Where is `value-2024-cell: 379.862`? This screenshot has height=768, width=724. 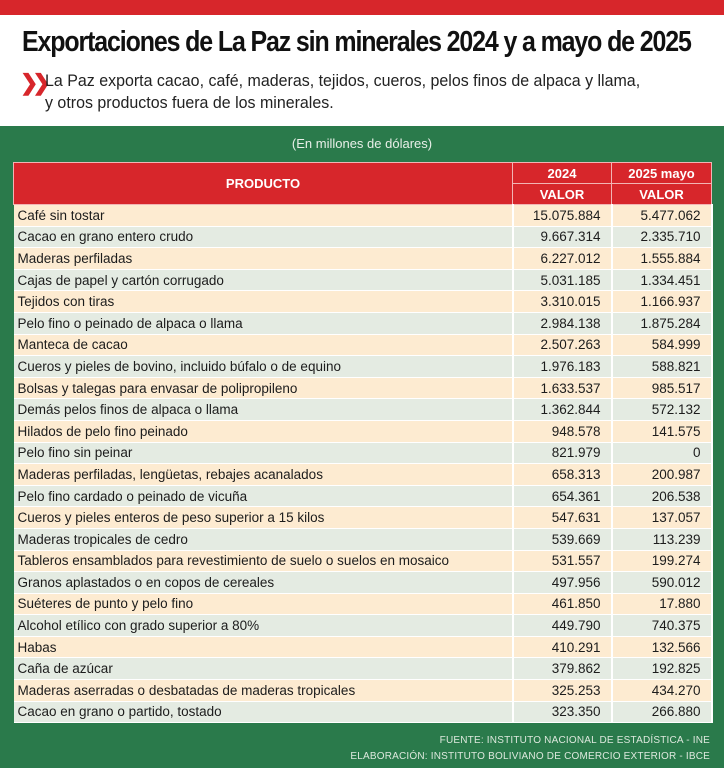
value-2024-cell: 379.862 is located at coordinates (562, 668).